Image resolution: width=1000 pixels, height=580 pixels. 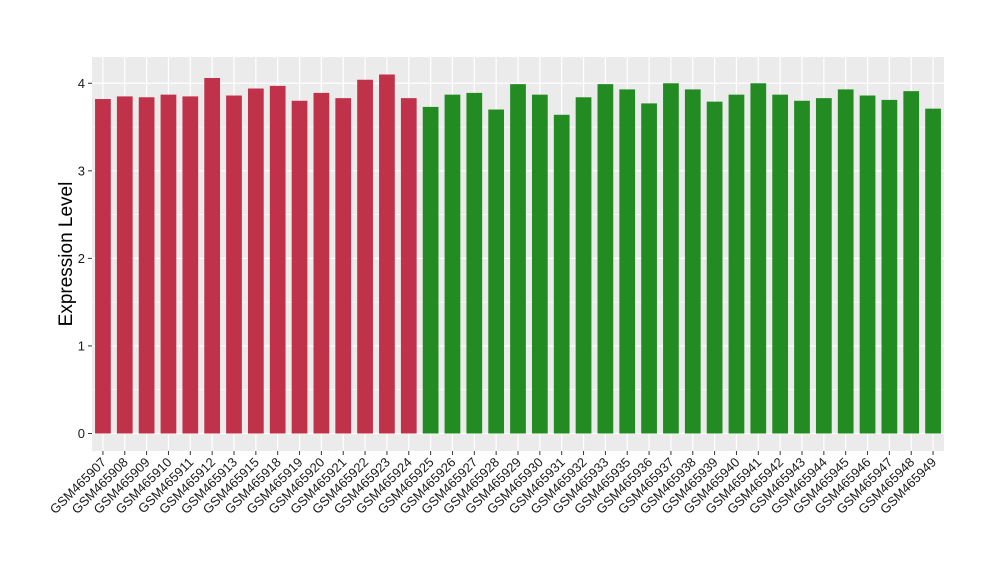 What do you see at coordinates (343, 266) in the screenshot?
I see `bar-GSM465921` at bounding box center [343, 266].